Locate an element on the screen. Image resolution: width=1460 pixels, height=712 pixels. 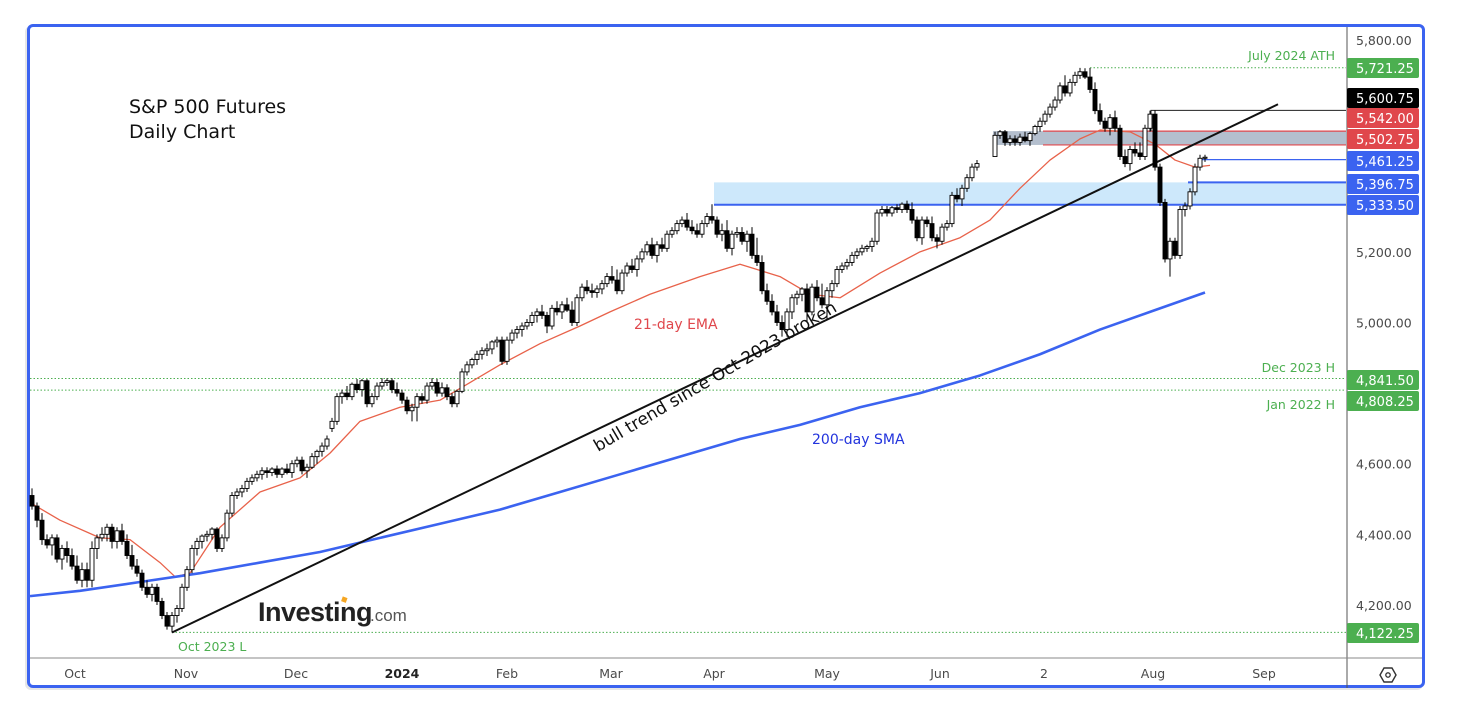
time-tick-label: Nov is located at coordinates (186, 673).